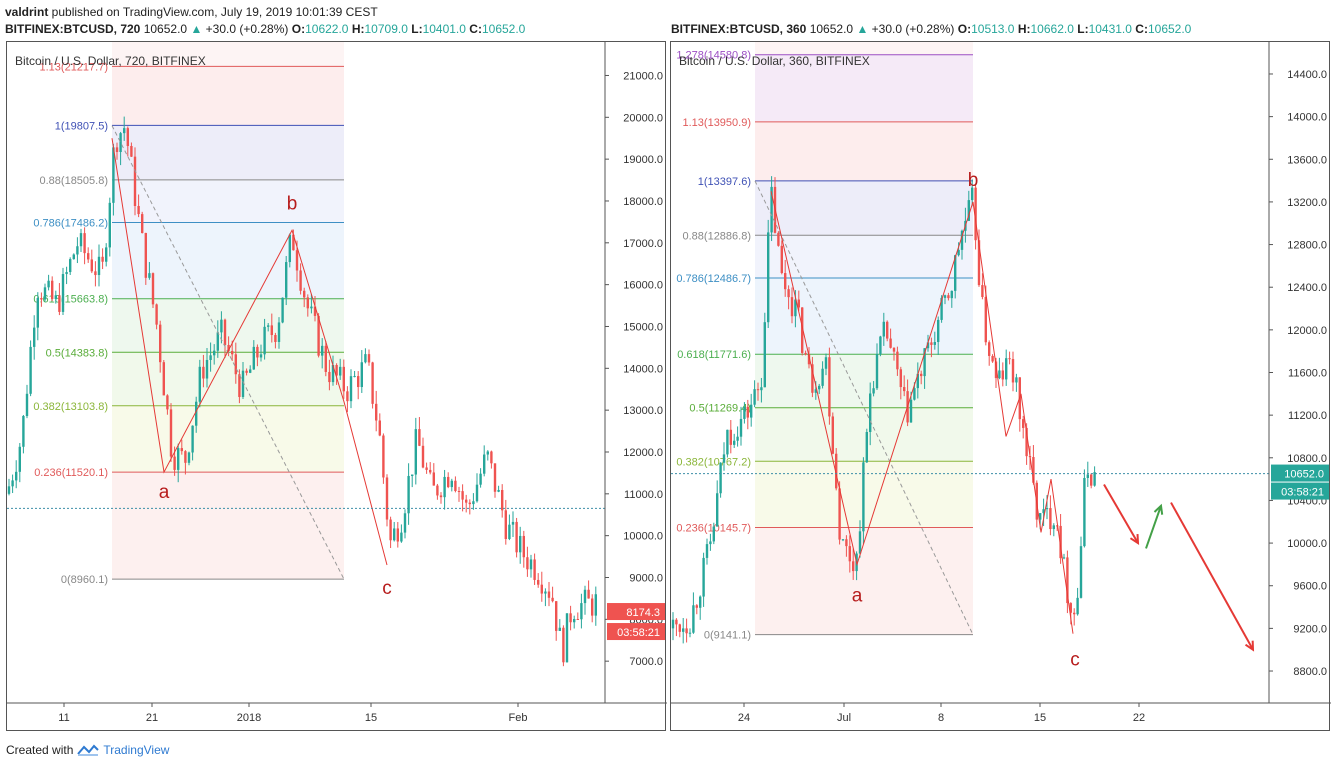  Describe the element at coordinates (70, 223) in the screenshot. I see `fib-level-label: 0.786(17486.2)` at that location.